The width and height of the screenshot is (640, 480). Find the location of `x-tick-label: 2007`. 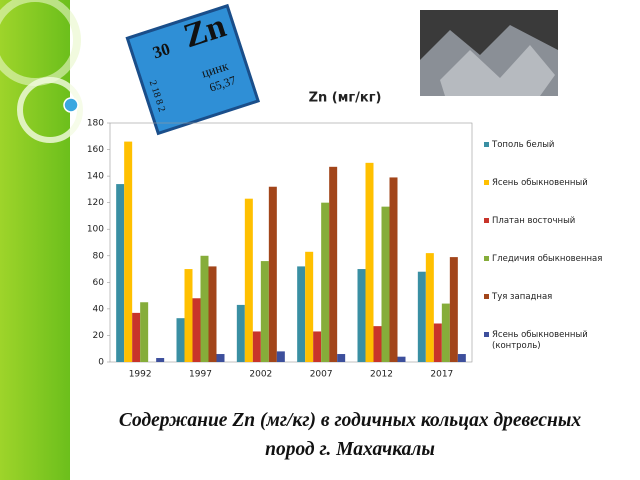

x-tick-label: 2007 is located at coordinates (321, 375).